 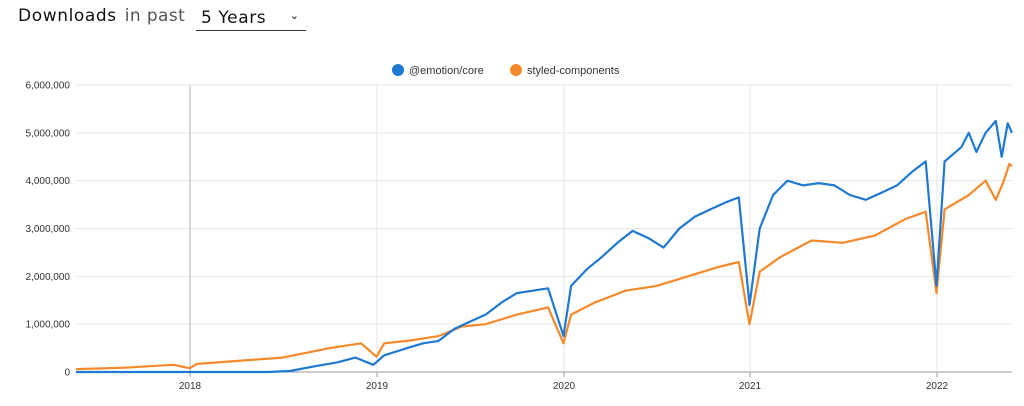 What do you see at coordinates (190, 386) in the screenshot?
I see `x-tick-label: 2018` at bounding box center [190, 386].